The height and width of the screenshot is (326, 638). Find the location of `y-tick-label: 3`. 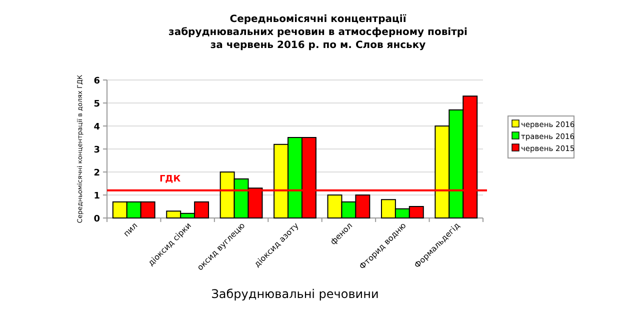

y-tick-label: 3 is located at coordinates (97, 151).